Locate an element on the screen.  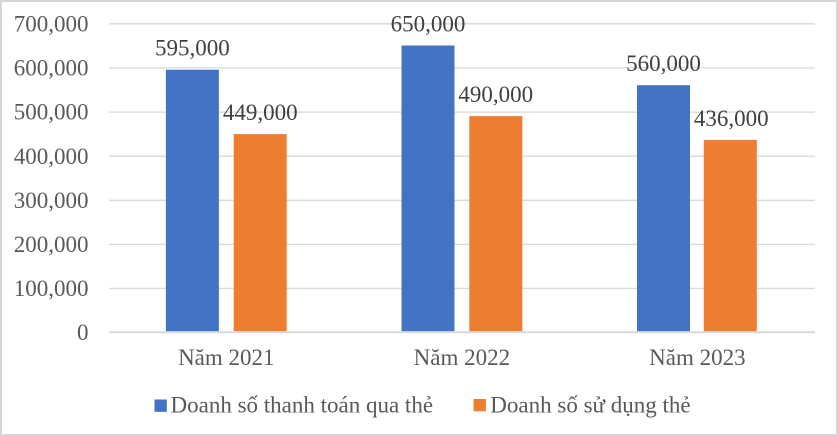
svg-text: 436,000 is located at coordinates (731, 118).